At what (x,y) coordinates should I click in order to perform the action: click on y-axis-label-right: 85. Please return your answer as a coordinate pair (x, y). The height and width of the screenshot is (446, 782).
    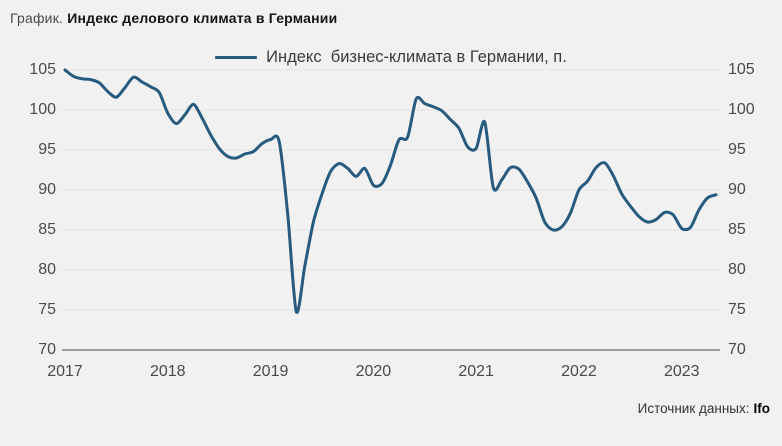
    Looking at the image, I should click on (737, 229).